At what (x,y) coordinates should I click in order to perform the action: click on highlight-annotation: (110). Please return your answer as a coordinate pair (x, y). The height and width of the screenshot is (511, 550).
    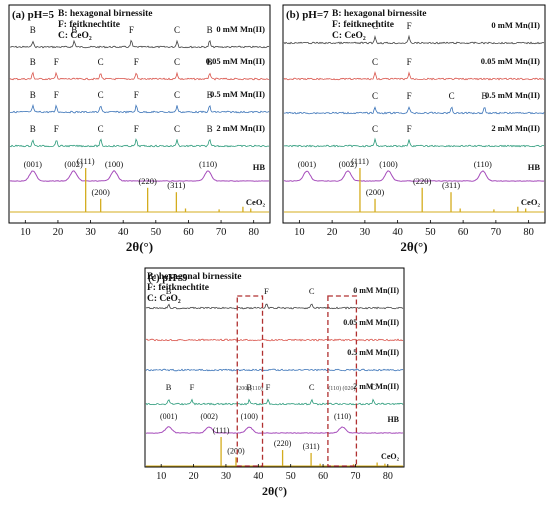
    Looking at the image, I should click on (334, 388).